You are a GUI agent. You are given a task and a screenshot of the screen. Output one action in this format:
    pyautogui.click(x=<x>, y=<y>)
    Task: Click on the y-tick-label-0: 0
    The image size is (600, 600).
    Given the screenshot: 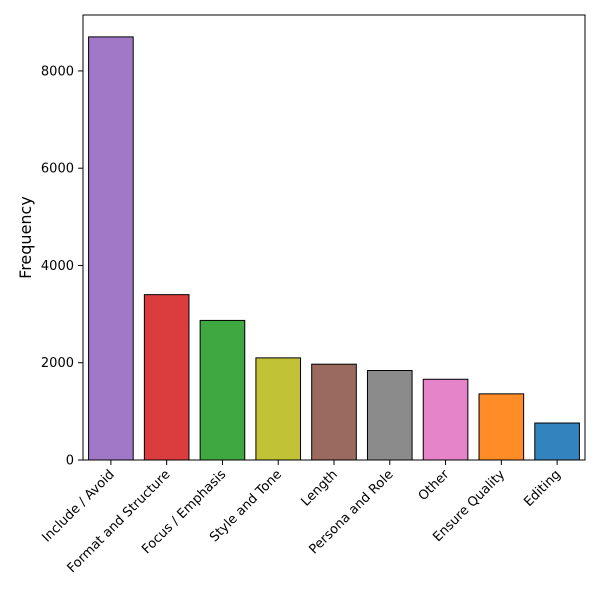 What is the action you would take?
    pyautogui.click(x=70, y=461)
    